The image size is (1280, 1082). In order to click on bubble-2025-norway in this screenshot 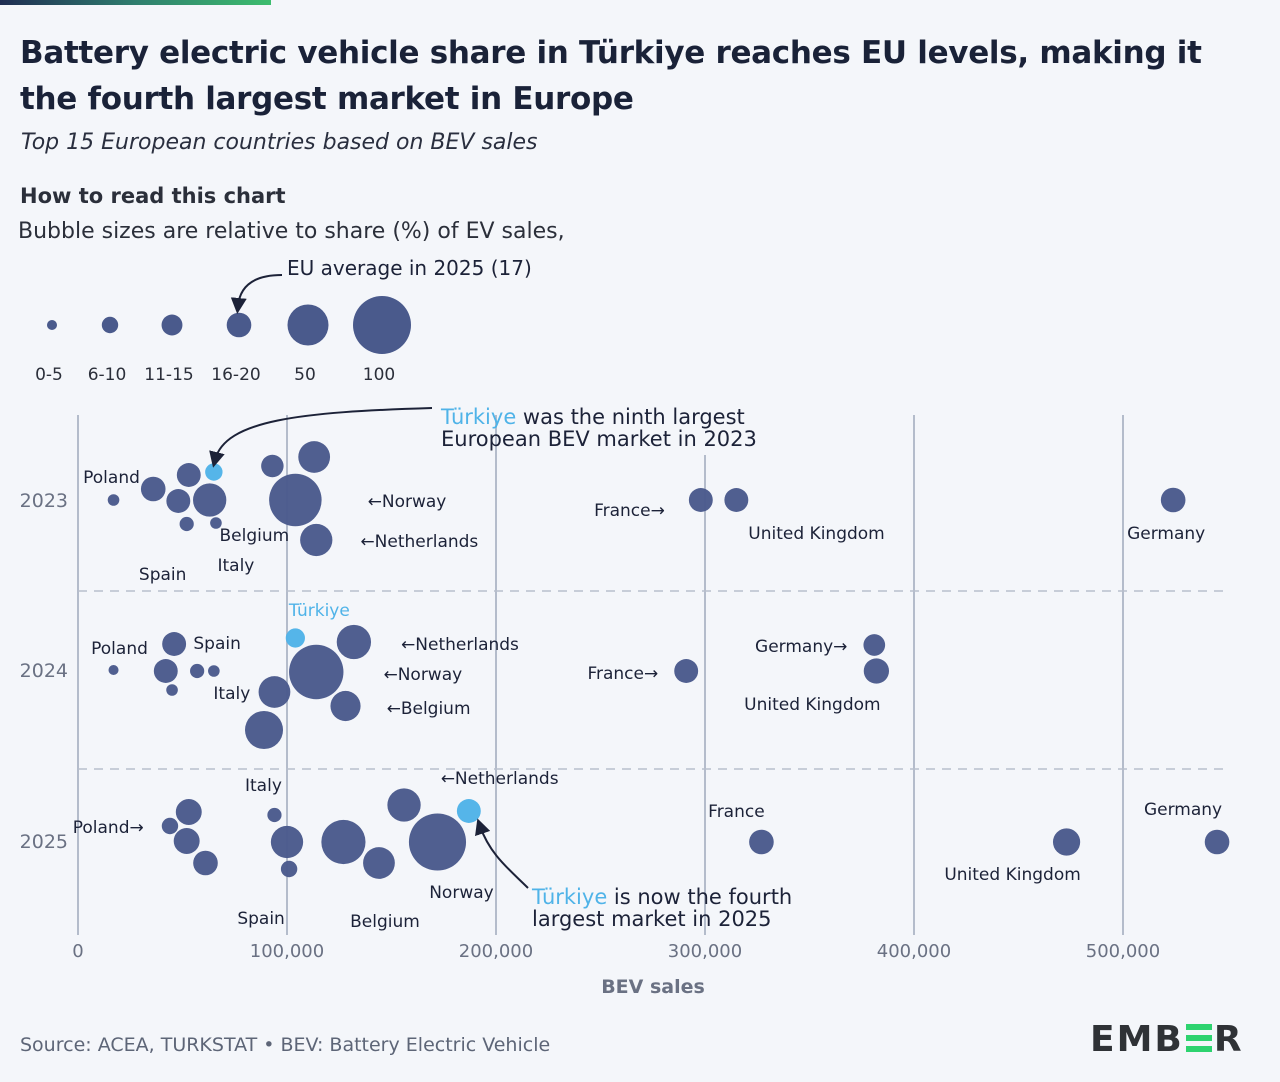, I will do `click(437, 842)`.